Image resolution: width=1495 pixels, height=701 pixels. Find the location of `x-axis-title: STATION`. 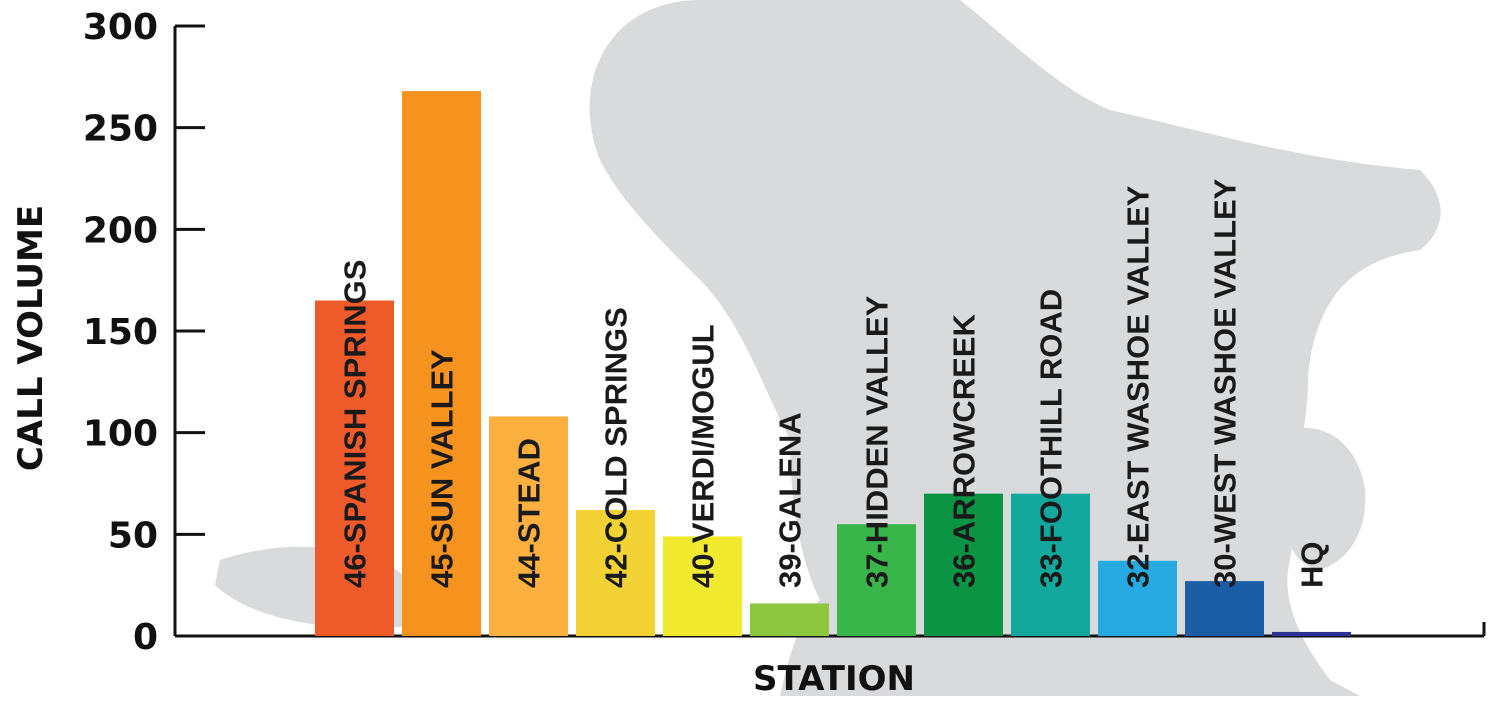

x-axis-title: STATION is located at coordinates (834, 677).